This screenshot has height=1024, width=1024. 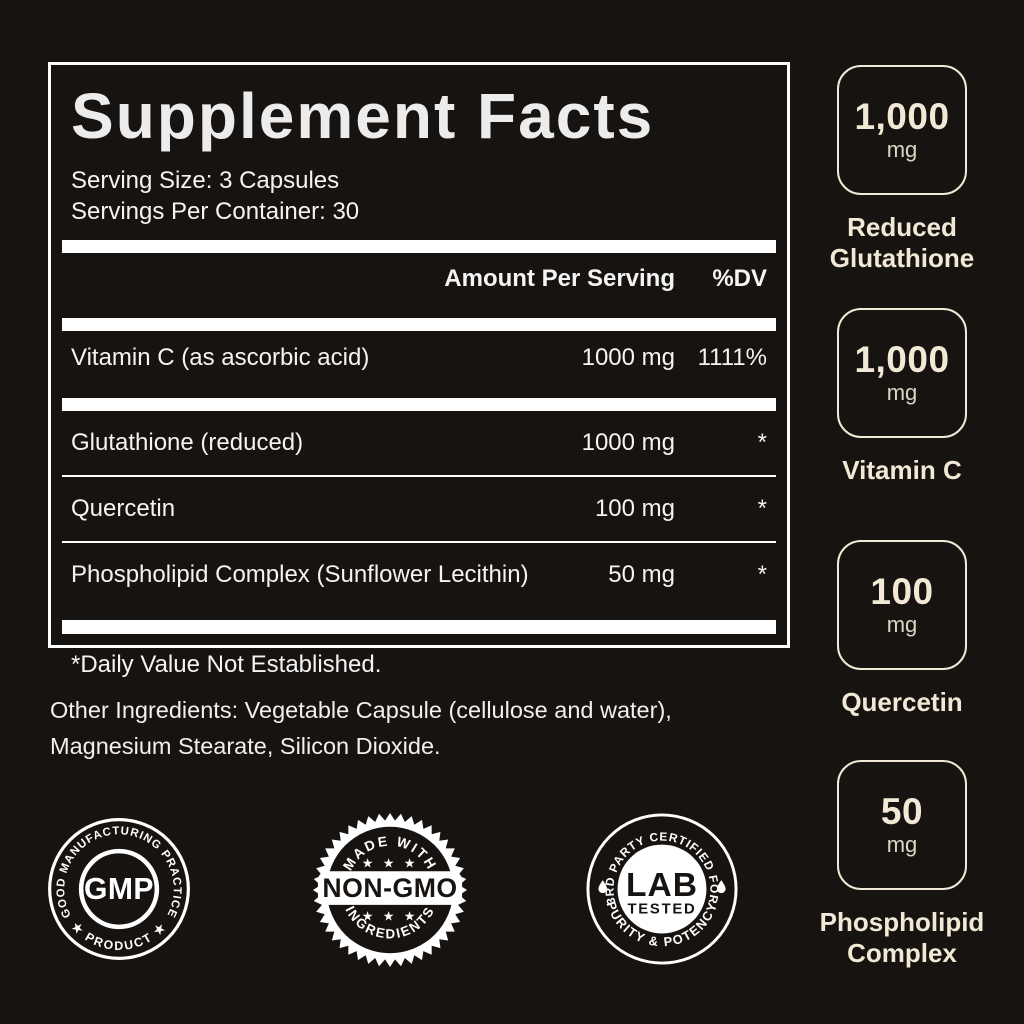 I want to click on gmp-inner-ring, so click(x=119, y=889).